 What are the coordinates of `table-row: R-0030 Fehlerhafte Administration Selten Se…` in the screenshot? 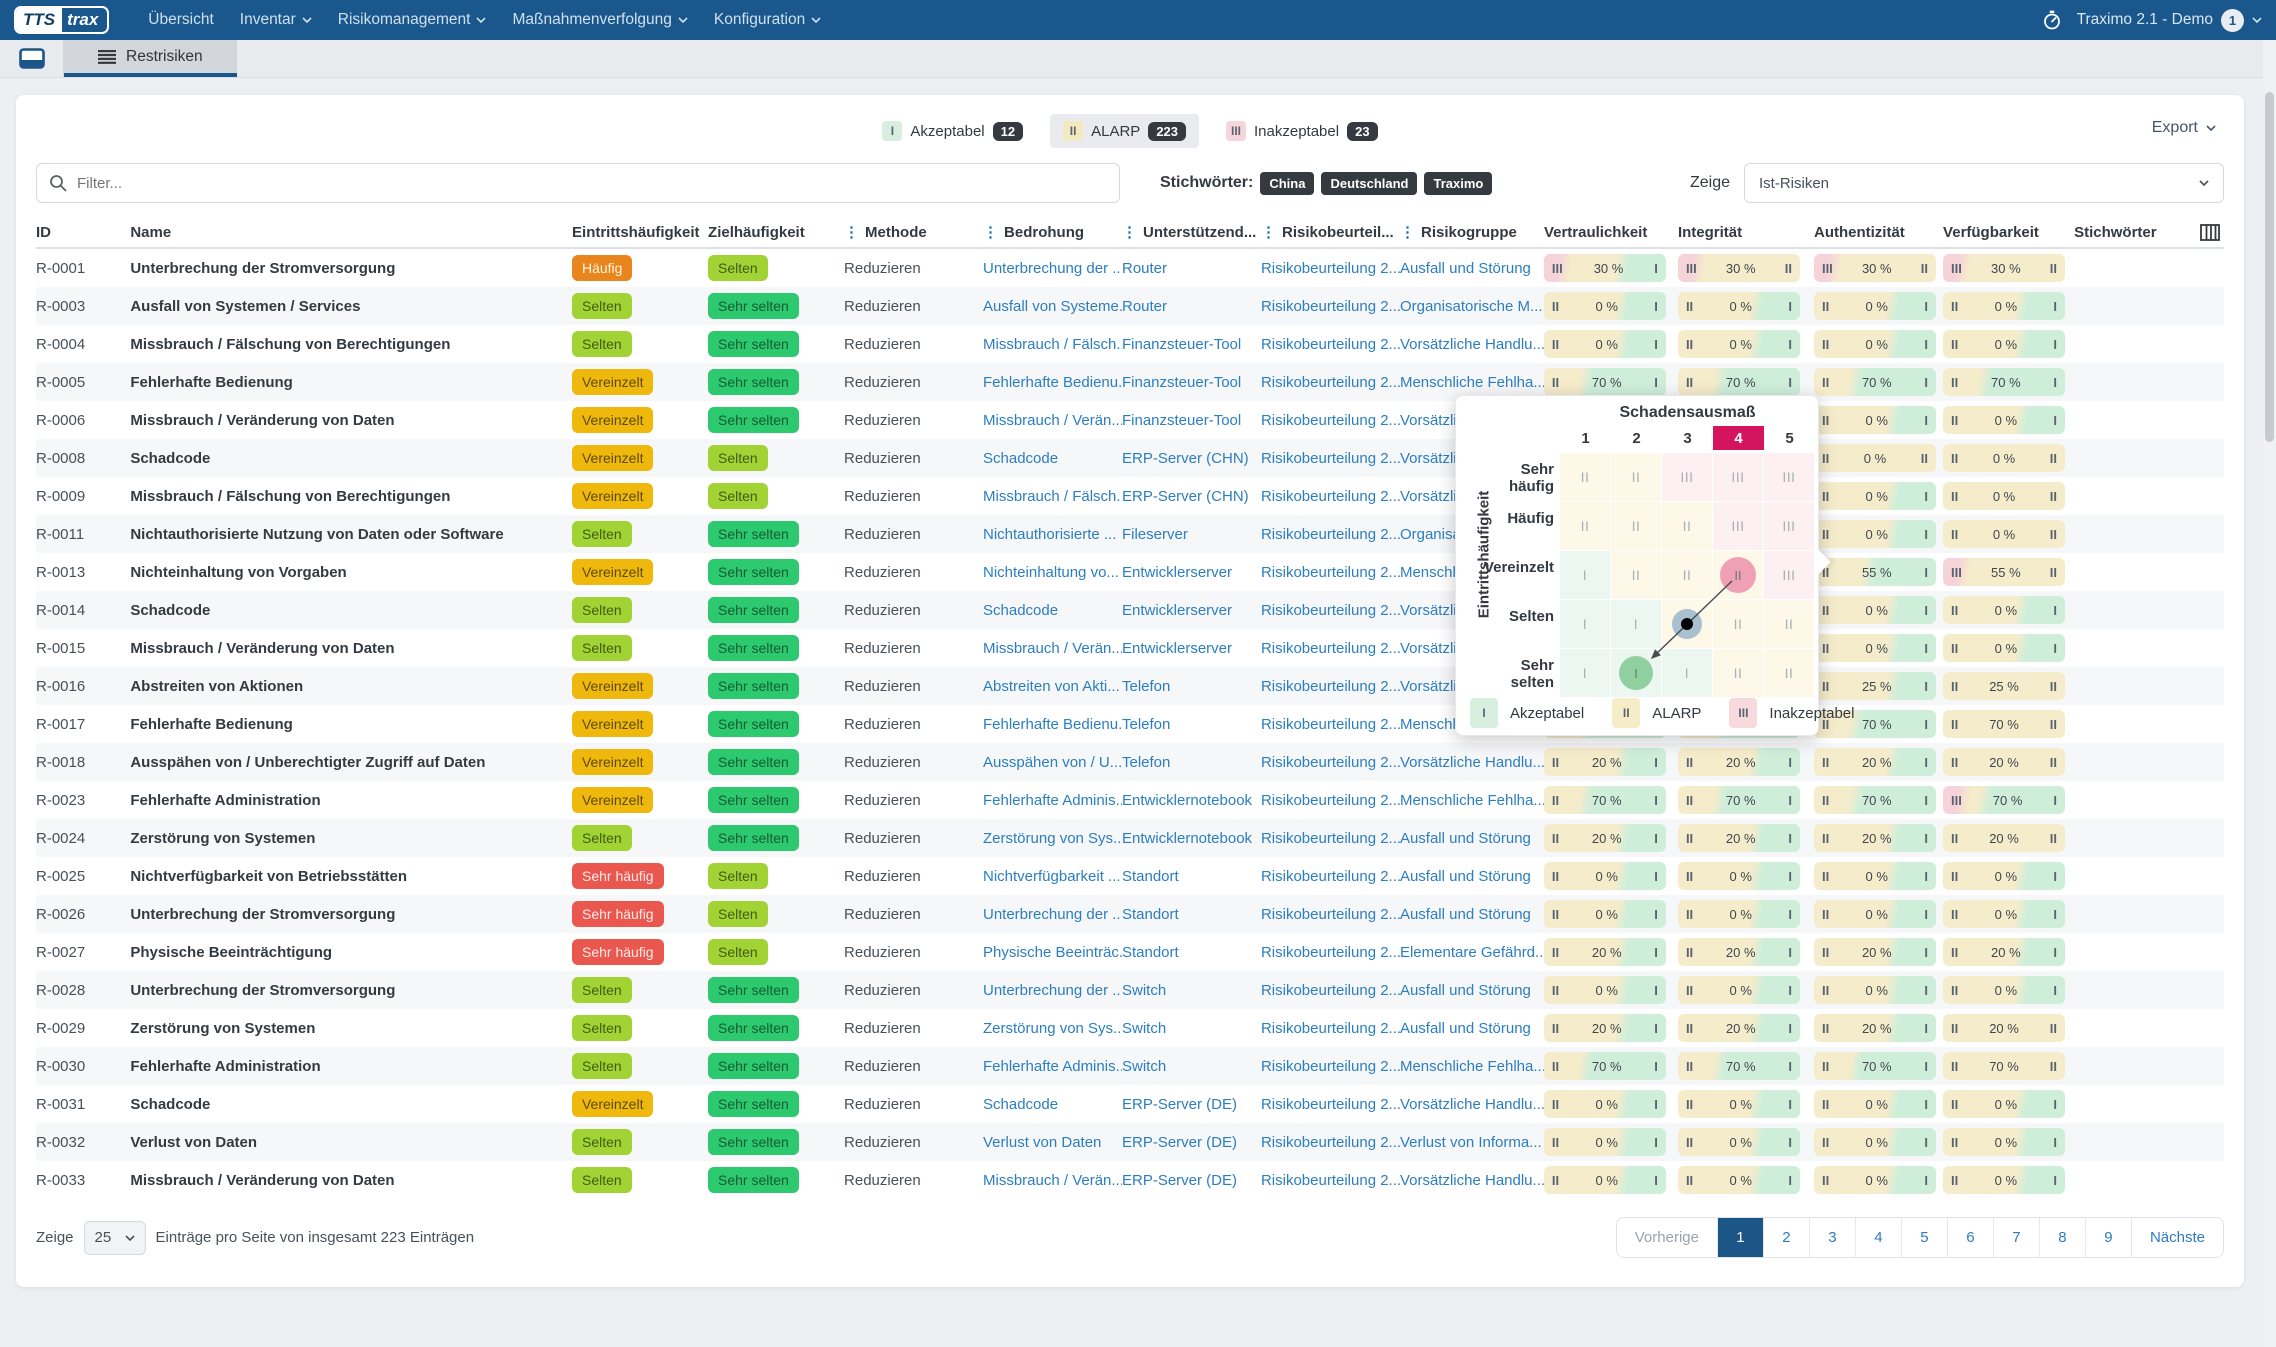 It's located at (1130, 1066).